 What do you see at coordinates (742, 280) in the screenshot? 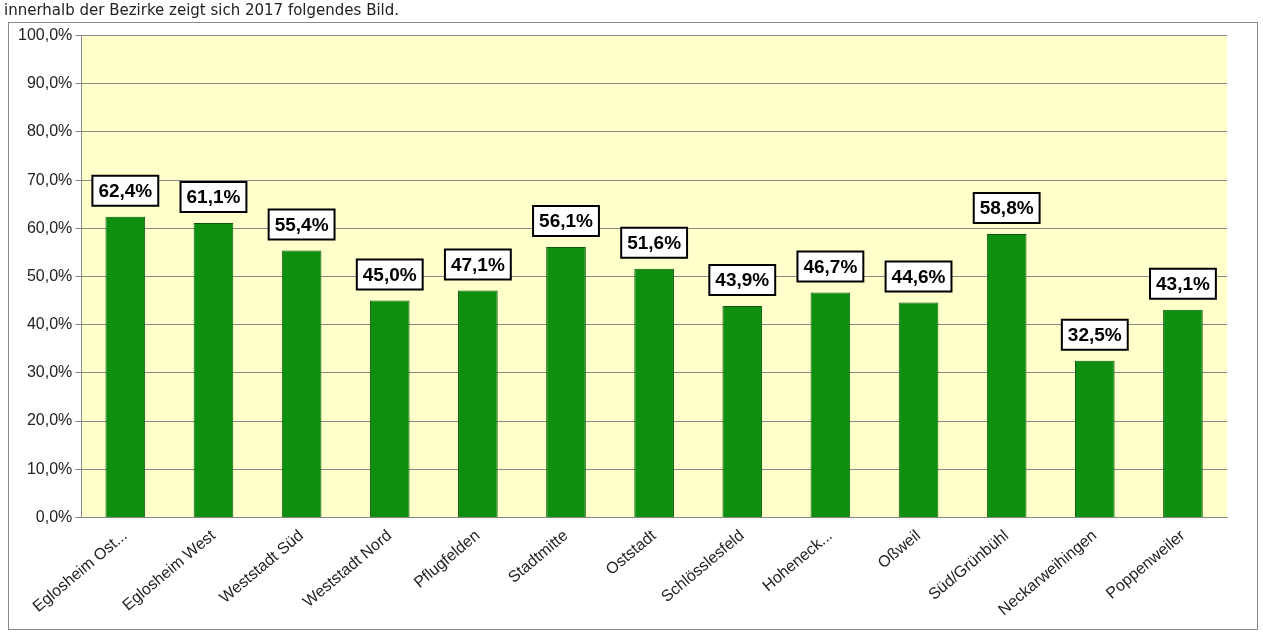
I see `data-label: 43,9%` at bounding box center [742, 280].